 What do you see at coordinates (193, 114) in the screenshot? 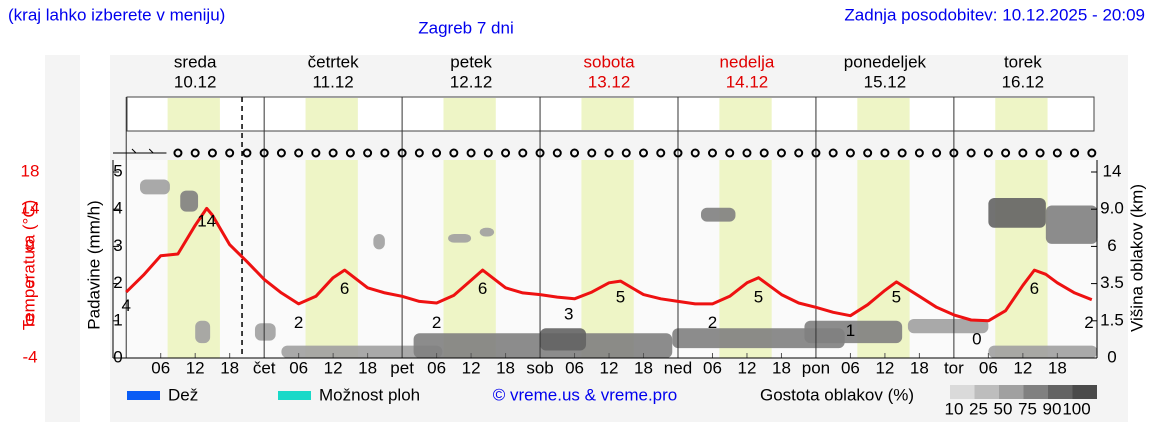
I see `daylight-icons` at bounding box center [193, 114].